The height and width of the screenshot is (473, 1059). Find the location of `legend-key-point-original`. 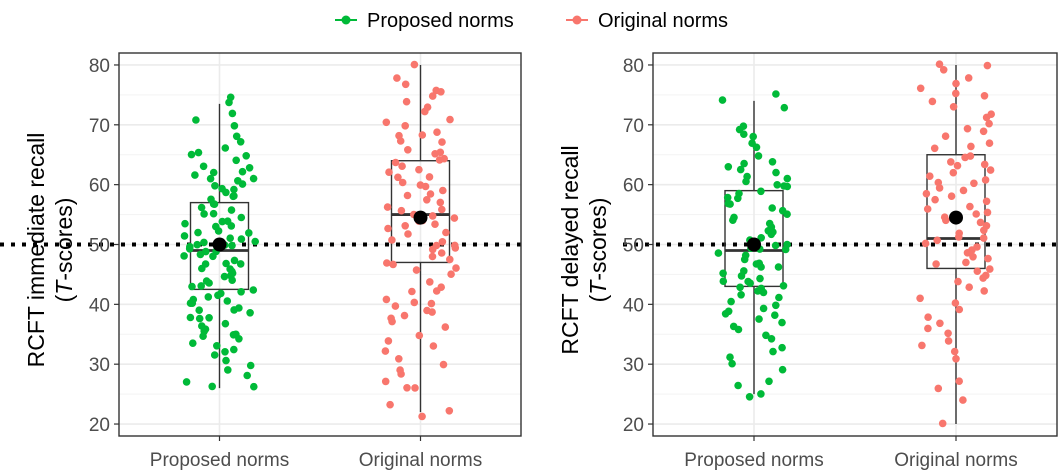

legend-key-point-original is located at coordinates (577, 20).